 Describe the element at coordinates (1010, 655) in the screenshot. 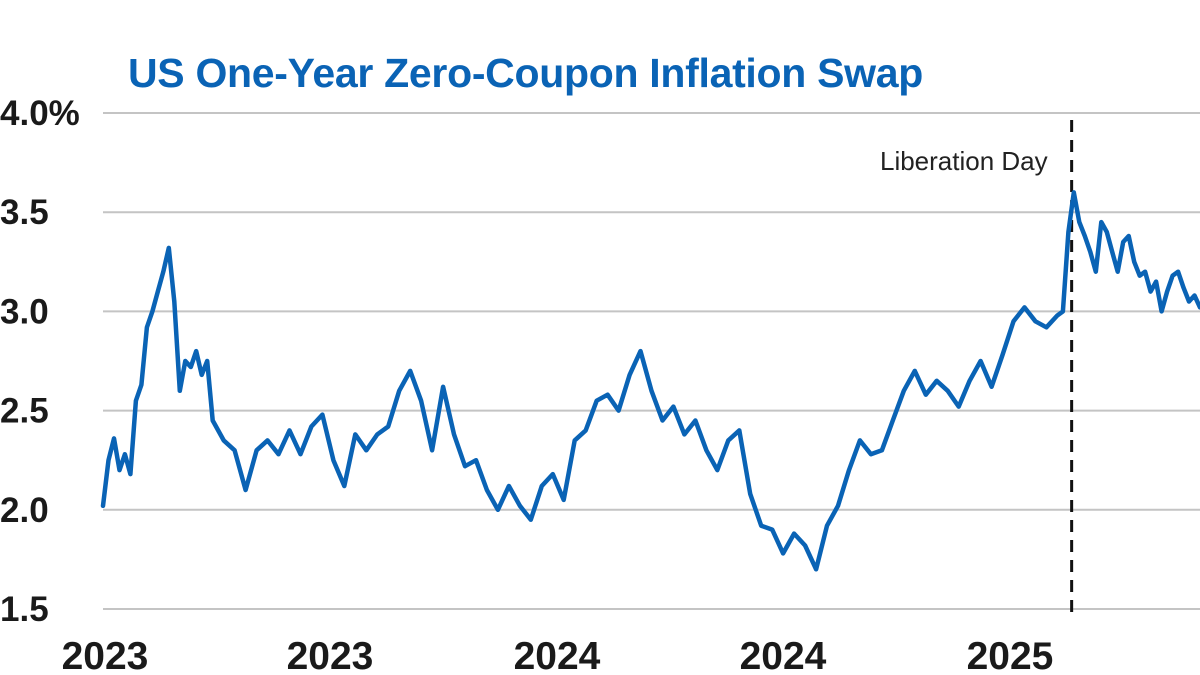

I see `x-tick-label: 2025` at that location.